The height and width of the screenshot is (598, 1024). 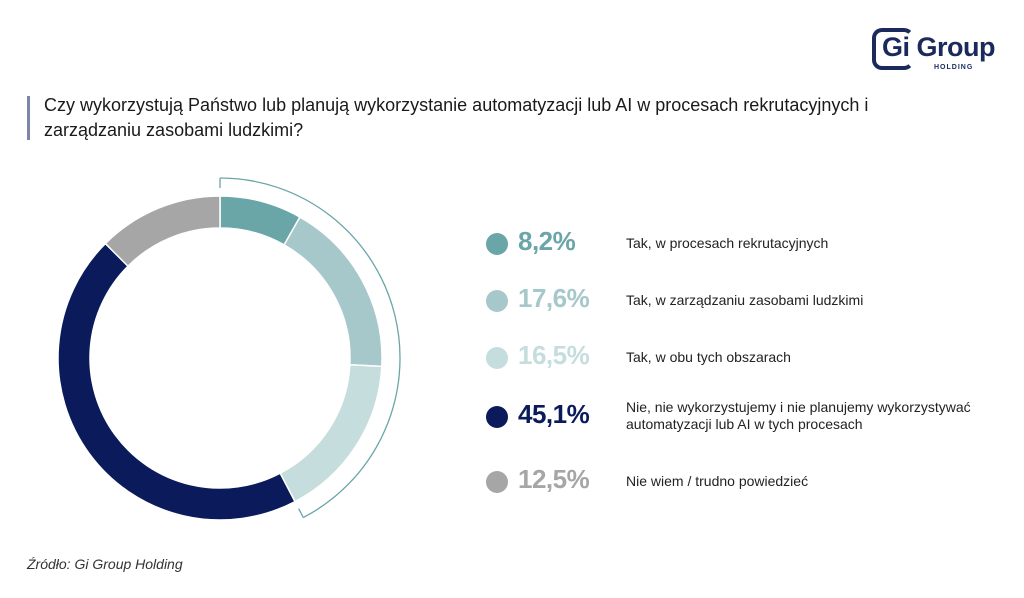 I want to click on legend-label: Tak, w obu tych obszarach, so click(x=708, y=357).